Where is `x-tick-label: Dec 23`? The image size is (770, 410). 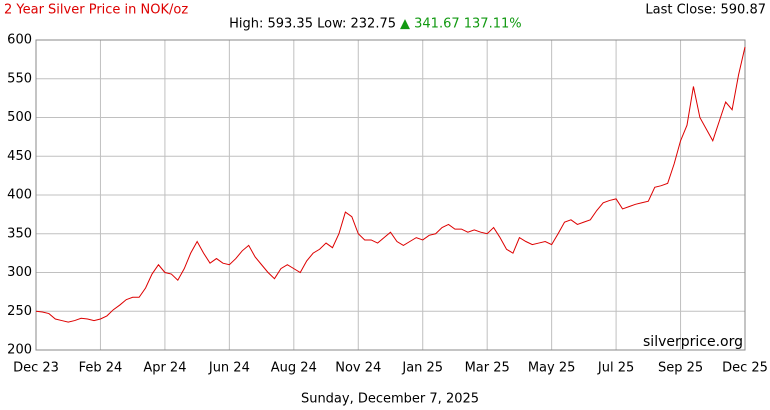
x-tick-label: Dec 23 is located at coordinates (36, 368).